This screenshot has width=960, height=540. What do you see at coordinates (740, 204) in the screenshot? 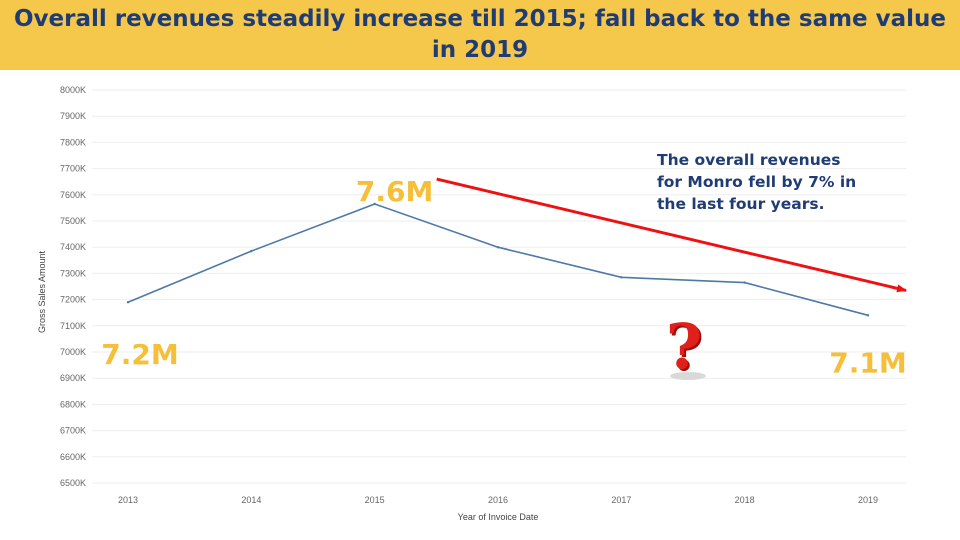
I see `annotation-line: the last four years.` at bounding box center [740, 204].